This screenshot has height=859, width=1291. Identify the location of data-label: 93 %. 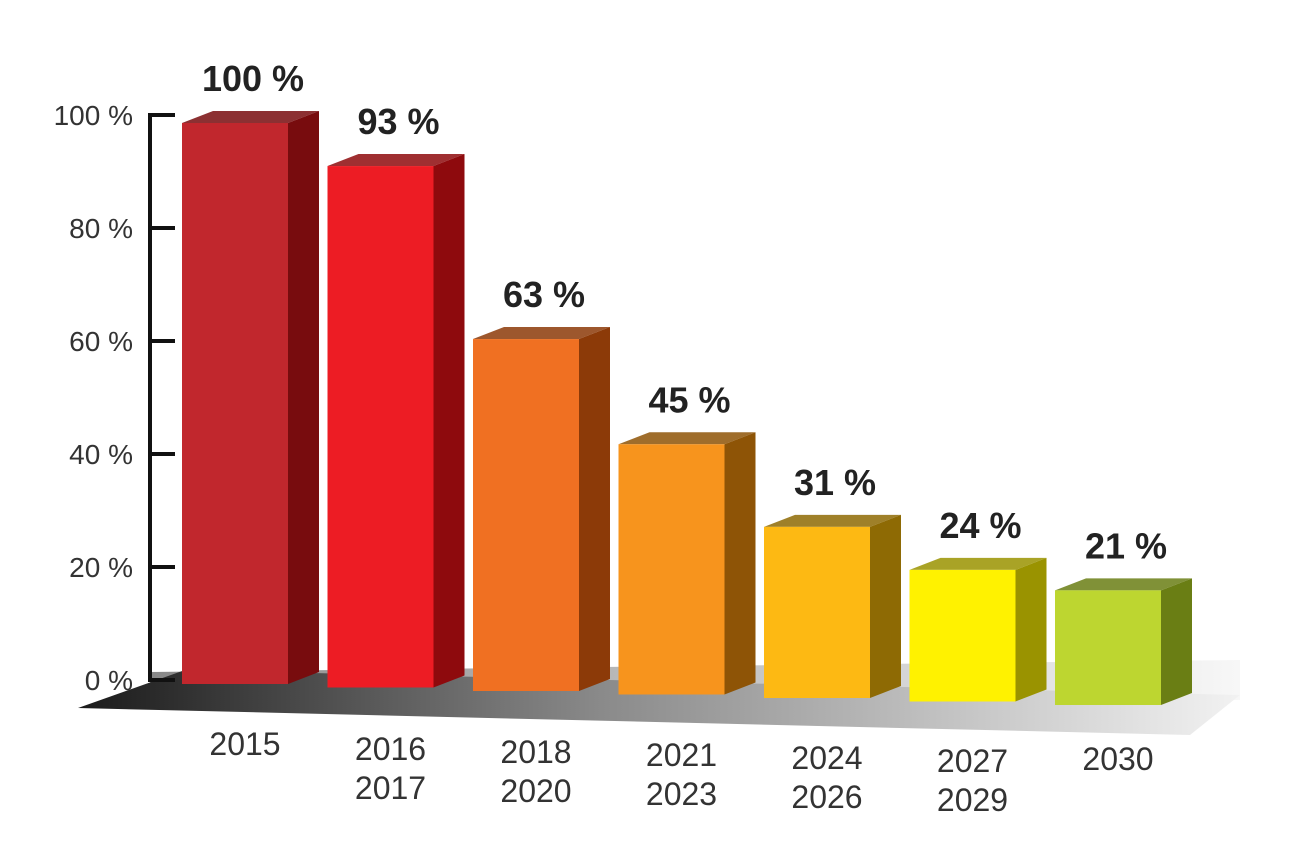
(398, 121).